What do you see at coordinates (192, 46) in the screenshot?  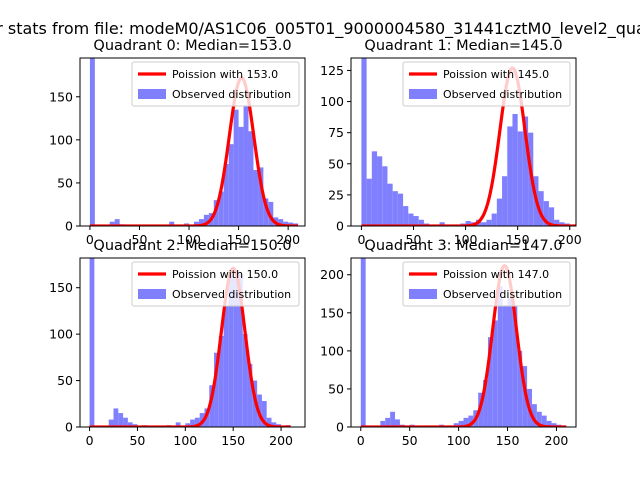 I see `quadrant-0-title: Quadrant 0: Median=153.0` at bounding box center [192, 46].